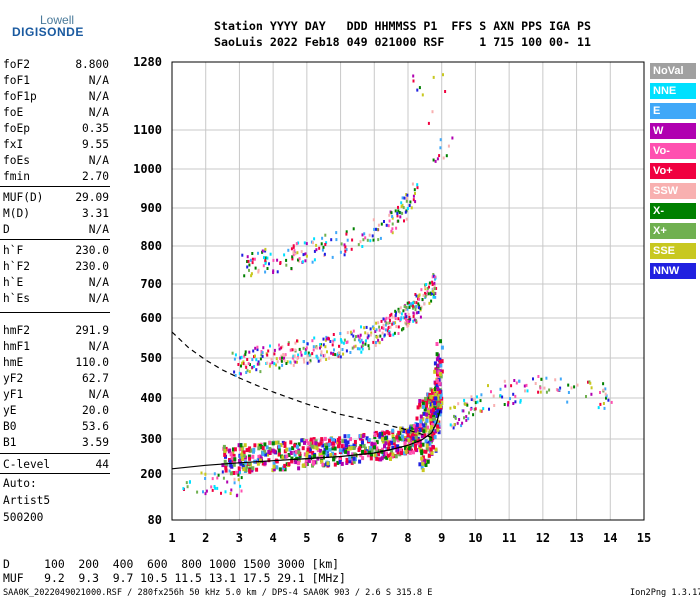  I want to click on legend-item-nnw: NNW, so click(673, 271).